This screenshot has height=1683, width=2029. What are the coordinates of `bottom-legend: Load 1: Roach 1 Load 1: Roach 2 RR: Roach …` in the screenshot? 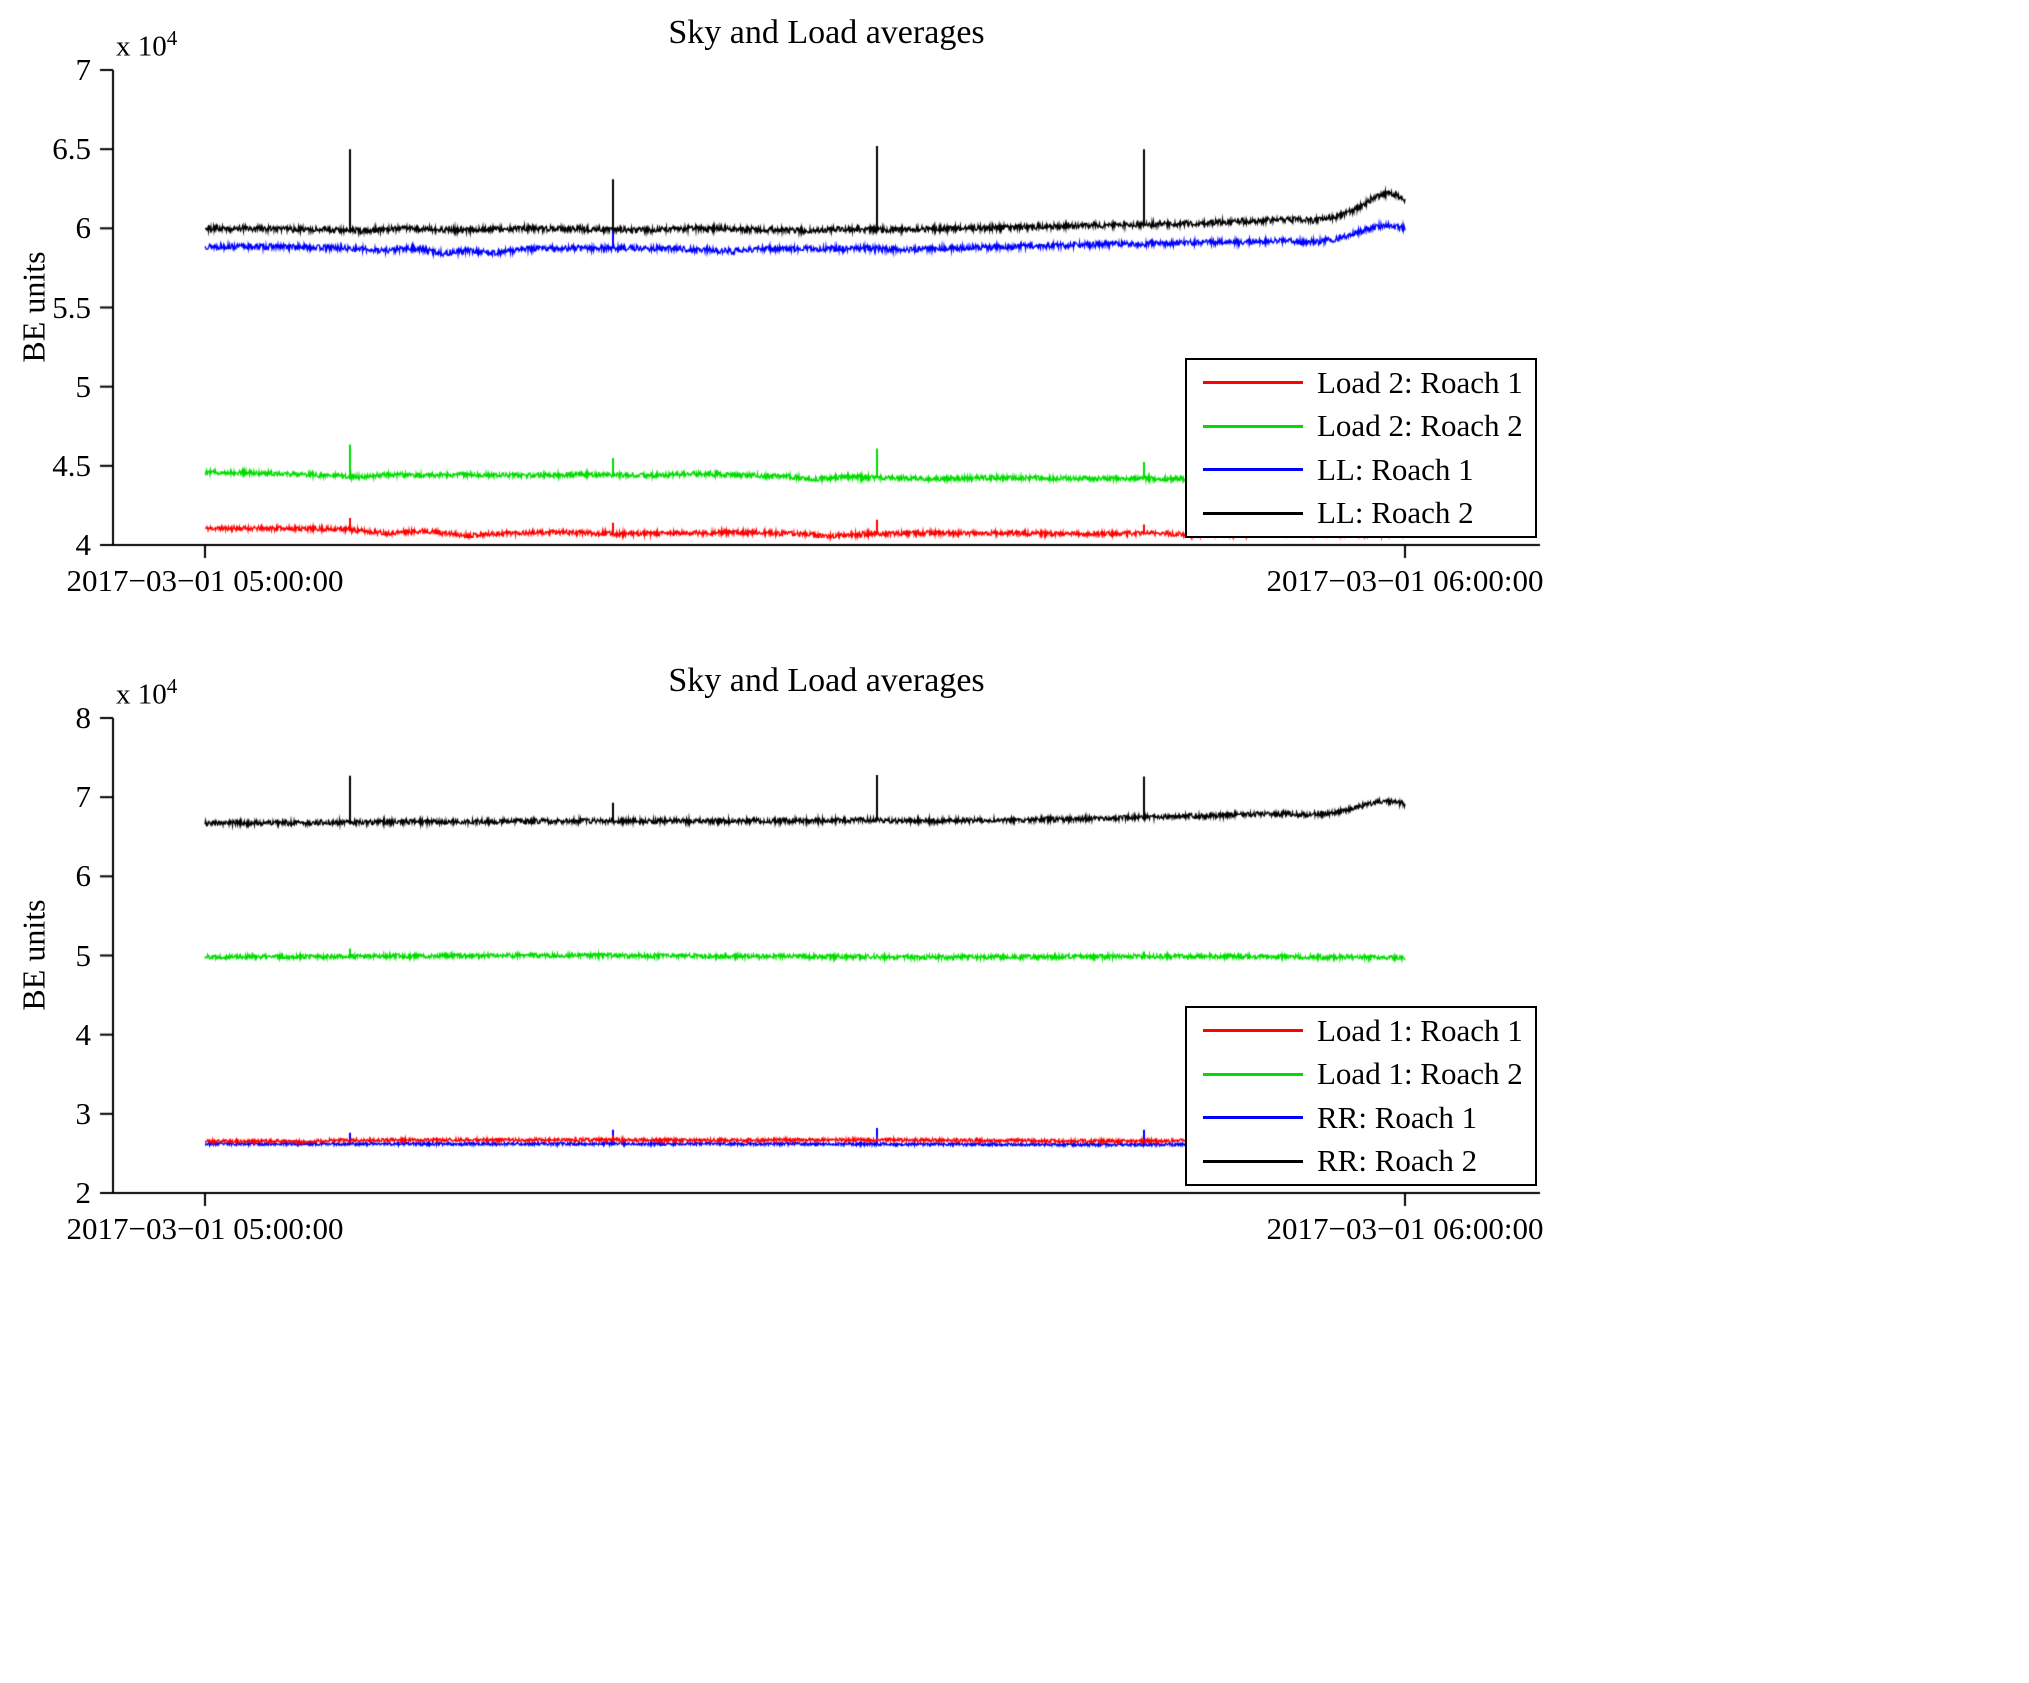 It's located at (1361, 1096).